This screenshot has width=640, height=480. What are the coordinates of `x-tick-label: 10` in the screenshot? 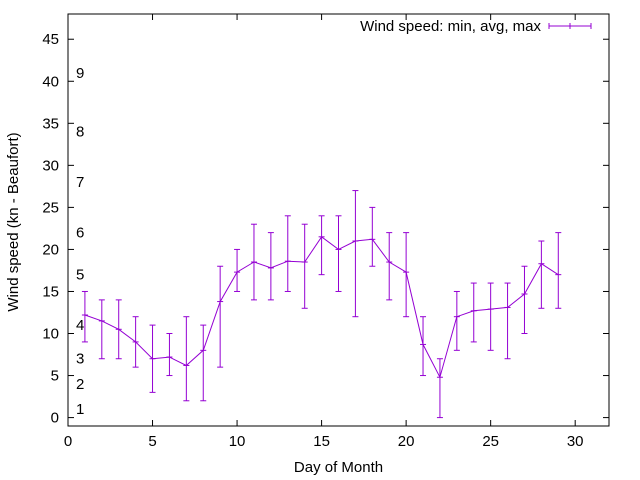 It's located at (237, 441).